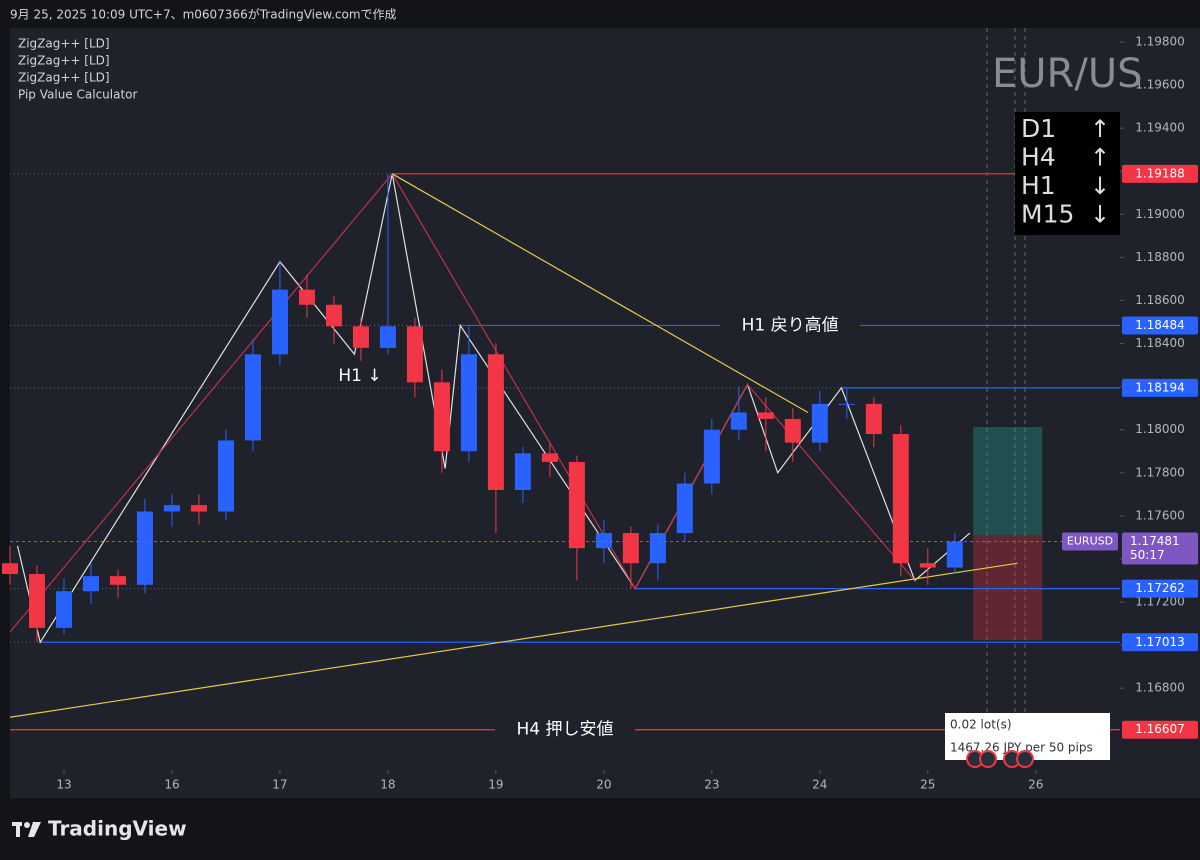  I want to click on price-axis, so click(1160, 413).